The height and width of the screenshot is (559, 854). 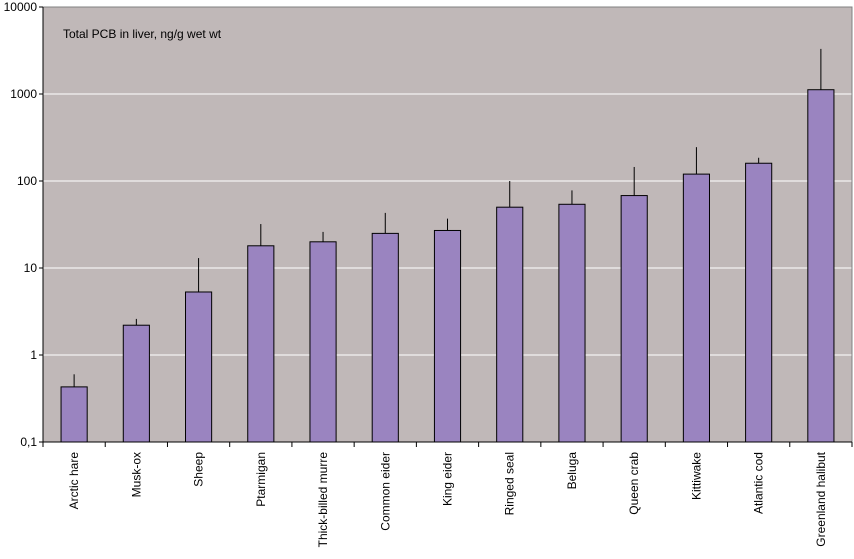 I want to click on x-tick-label: Sheep, so click(x=199, y=469).